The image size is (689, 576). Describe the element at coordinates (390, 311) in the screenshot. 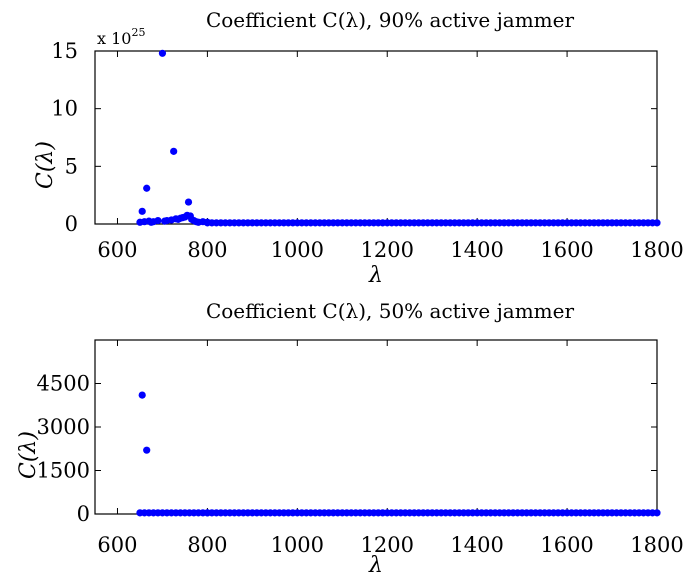

I see `chart-title: Coefficient C(λ), 50% active jammer` at that location.